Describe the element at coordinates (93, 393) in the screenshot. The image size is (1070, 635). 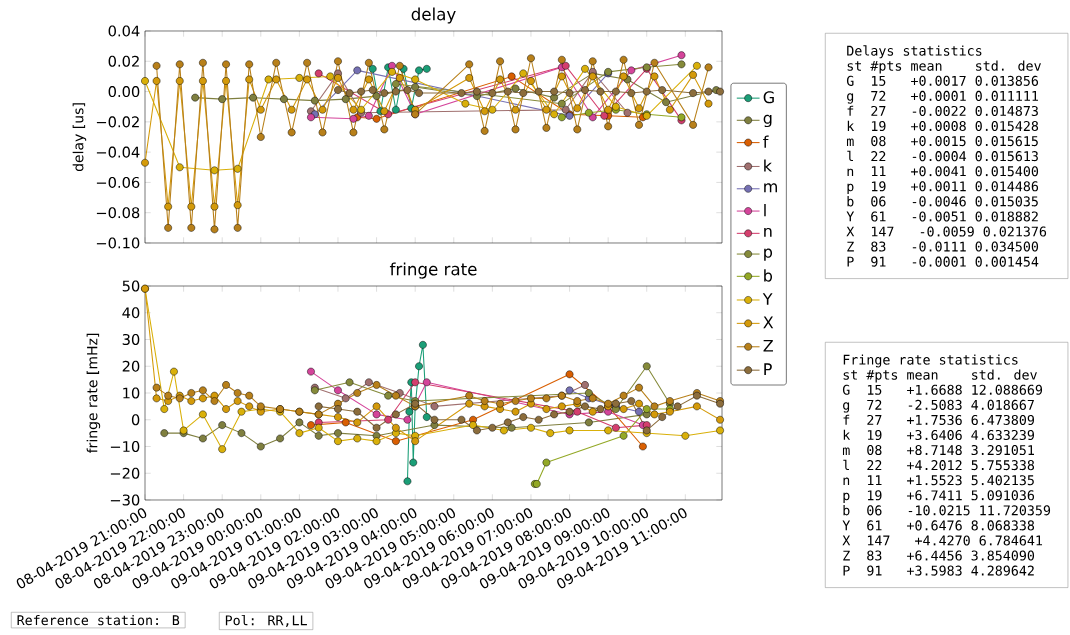
I see `y-axis-title: fringe rate [mHz]` at that location.